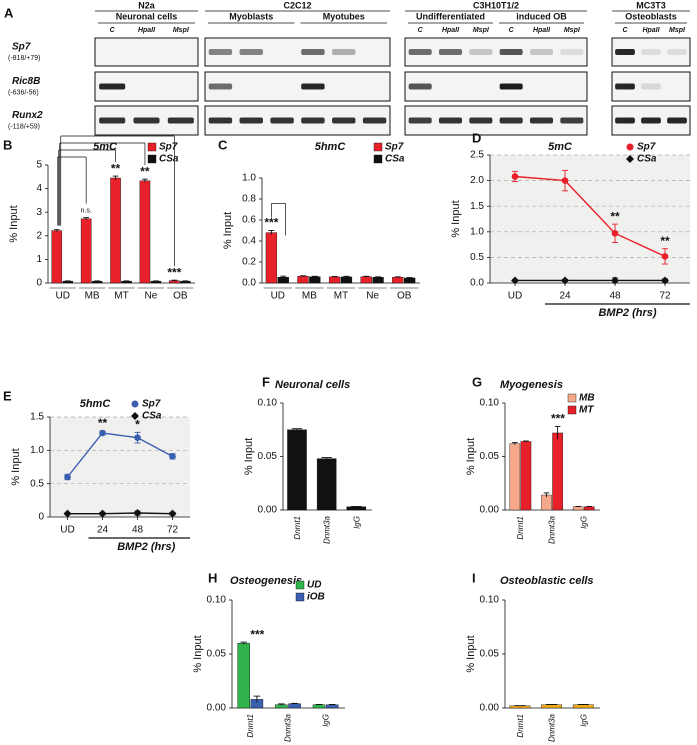 Image resolution: width=697 pixels, height=745 pixels. I want to click on lane-label: HpaII, so click(651, 30).